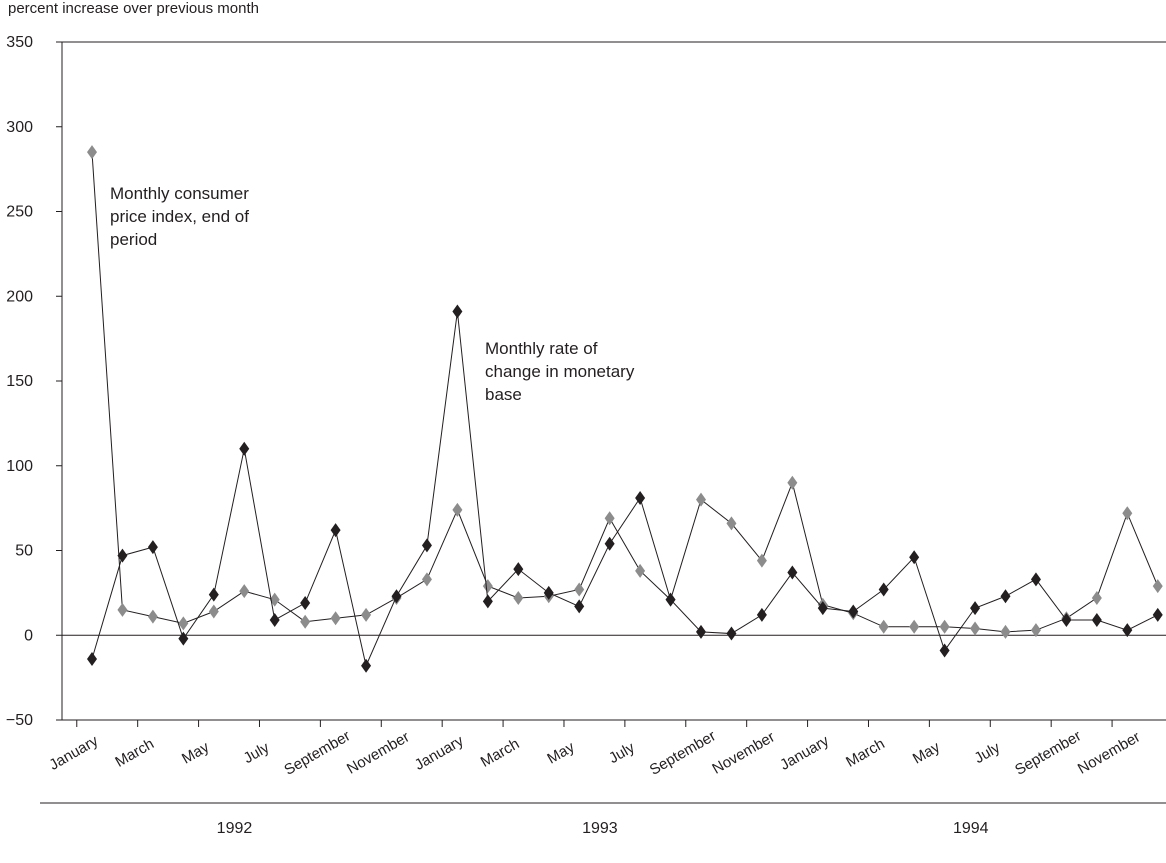 This screenshot has width=1166, height=863. I want to click on y-axis-label: percent increase over previous month, so click(133, 8).